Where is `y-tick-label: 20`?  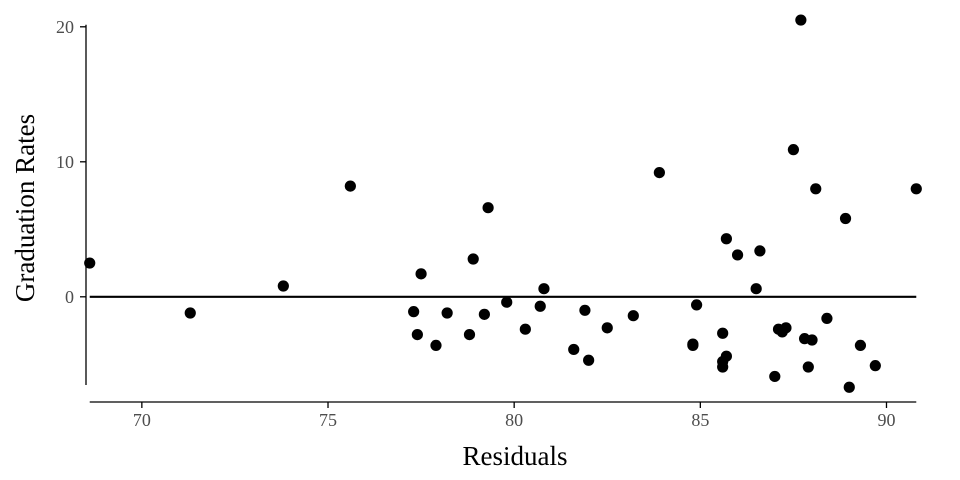
y-tick-label: 20 is located at coordinates (65, 27).